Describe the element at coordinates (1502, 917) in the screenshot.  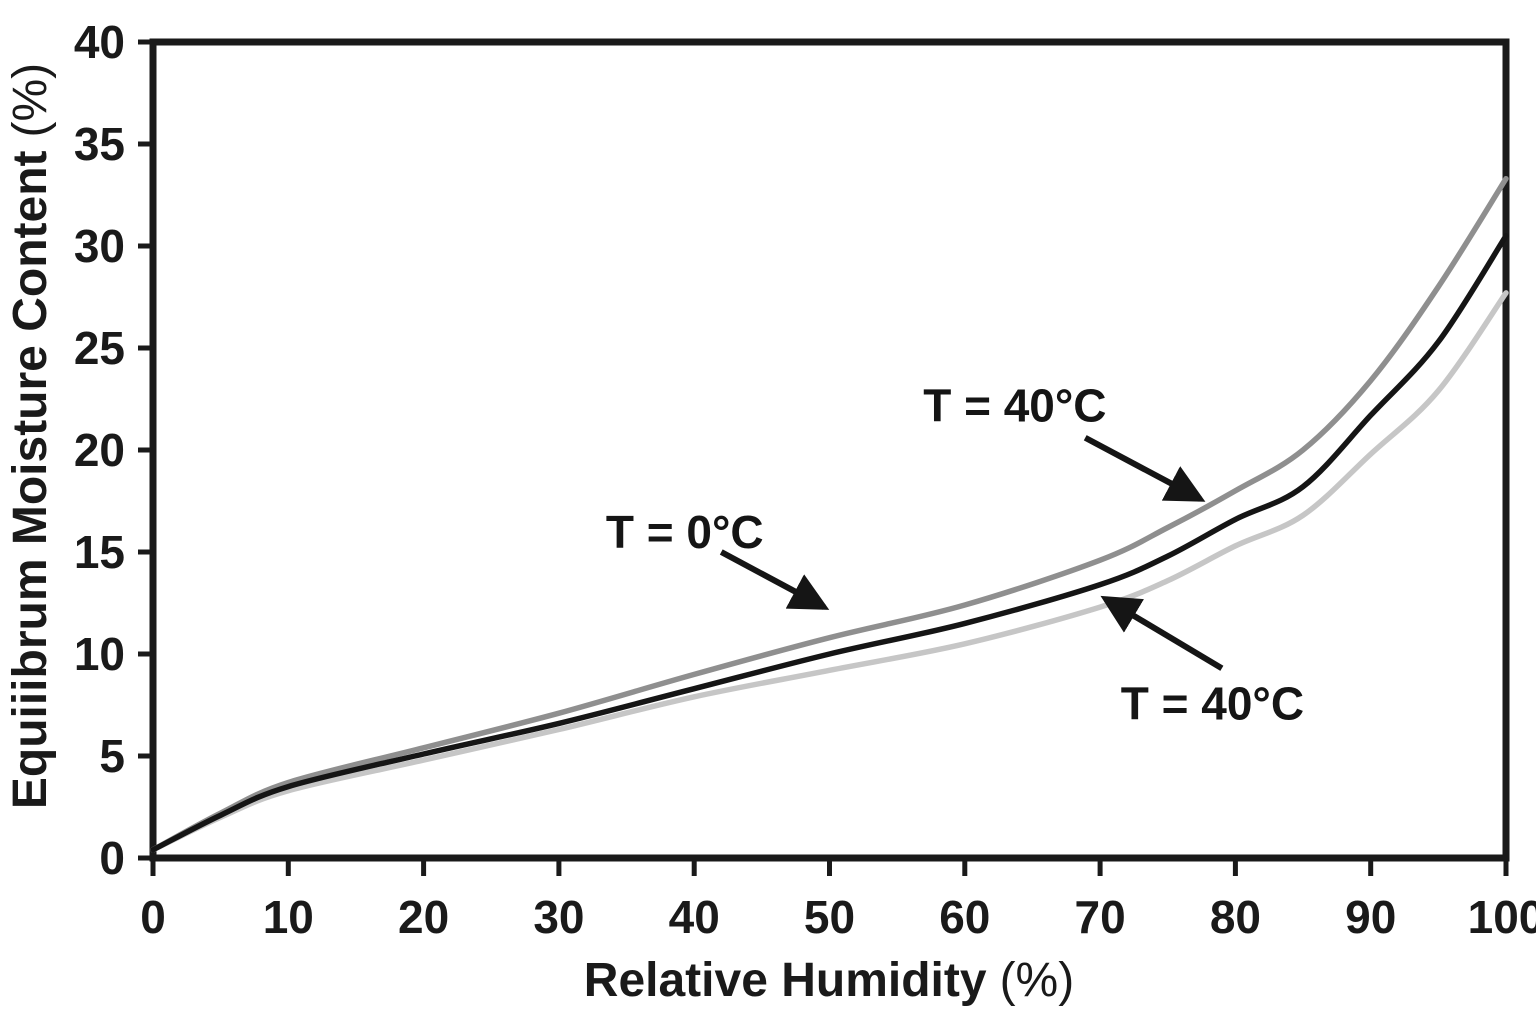
I see `x-tick-label: 100` at that location.